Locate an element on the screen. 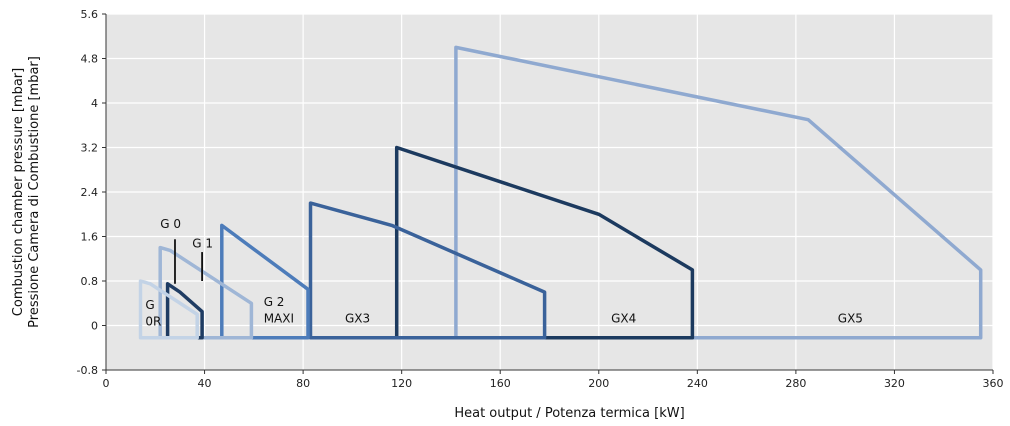  x-tick-label: 320 is located at coordinates (894, 383).